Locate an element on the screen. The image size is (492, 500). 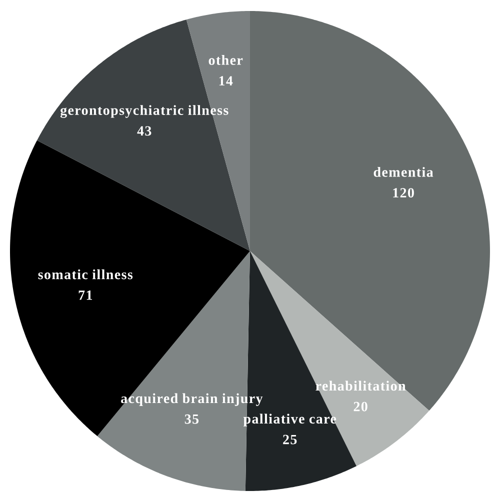
slice-label: other is located at coordinates (225, 60).